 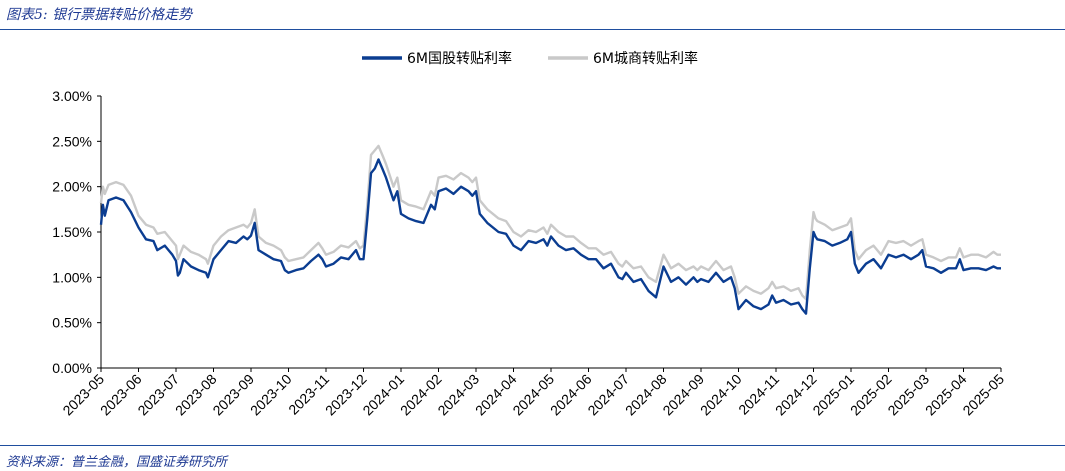 What do you see at coordinates (72, 277) in the screenshot?
I see `y-tick-label: 1.00%` at bounding box center [72, 277].